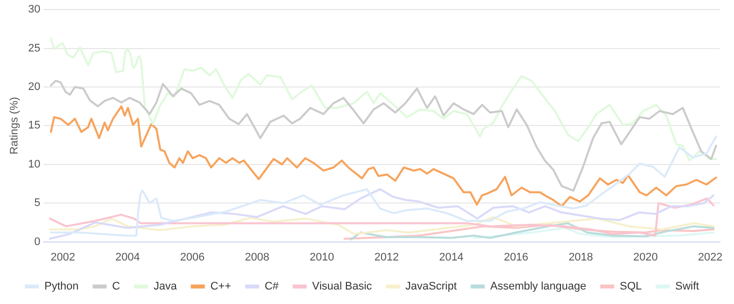 This screenshot has width=734, height=304. Describe the element at coordinates (631, 286) in the screenshot. I see `legend-label: SQL` at that location.